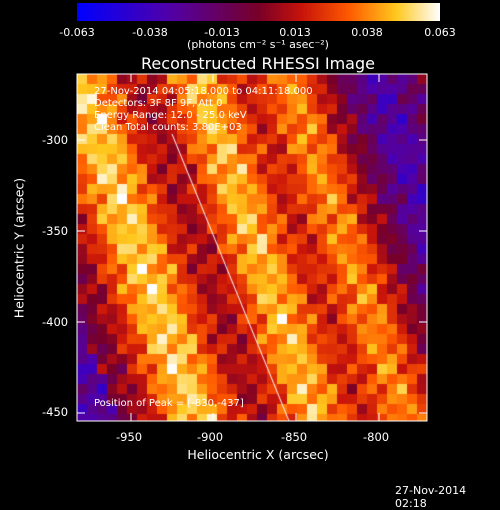  Describe the element at coordinates (55, 231) in the screenshot. I see `y-tick-label: -350` at that location.